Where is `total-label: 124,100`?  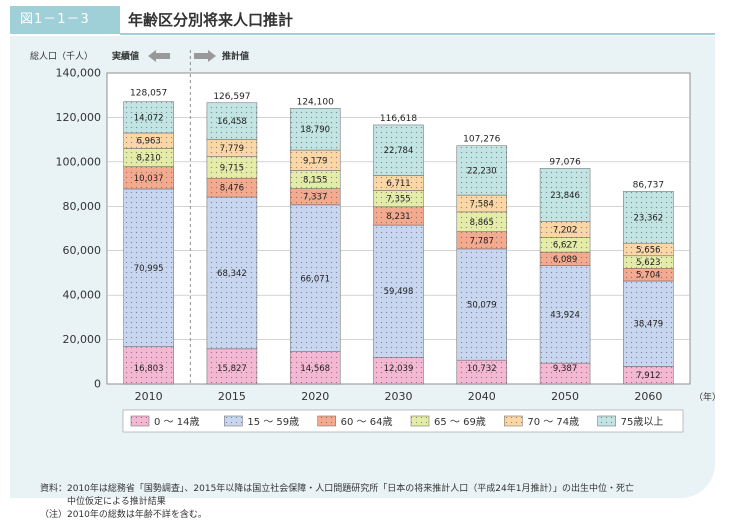
total-label: 124,100 is located at coordinates (315, 102).